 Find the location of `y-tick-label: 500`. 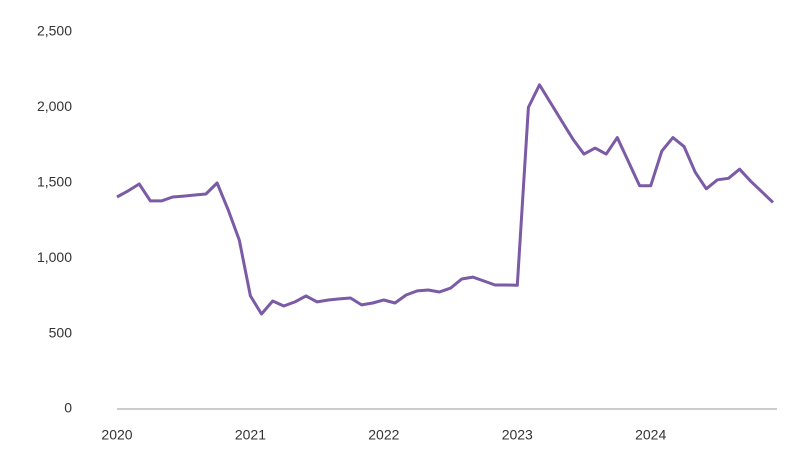

y-tick-label: 500 is located at coordinates (61, 332).